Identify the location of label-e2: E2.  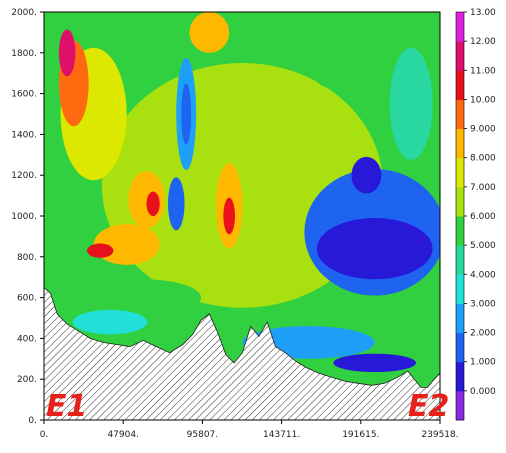
(428, 406).